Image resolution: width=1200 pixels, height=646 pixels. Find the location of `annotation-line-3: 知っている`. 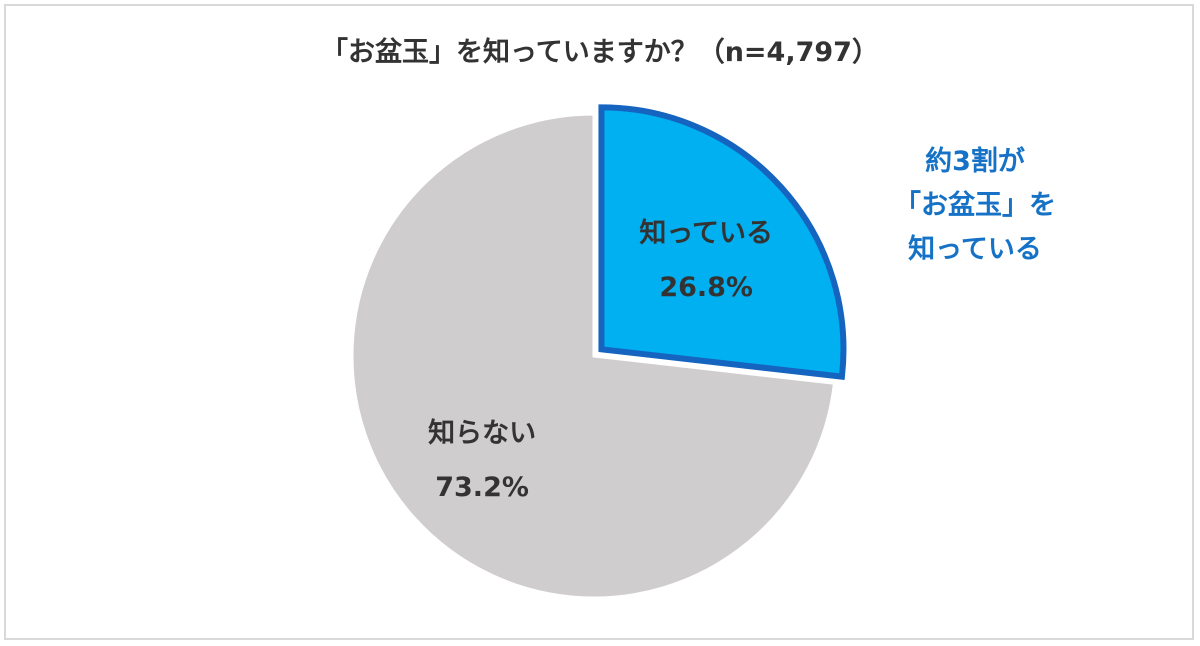

annotation-line-3: 知っている is located at coordinates (975, 249).